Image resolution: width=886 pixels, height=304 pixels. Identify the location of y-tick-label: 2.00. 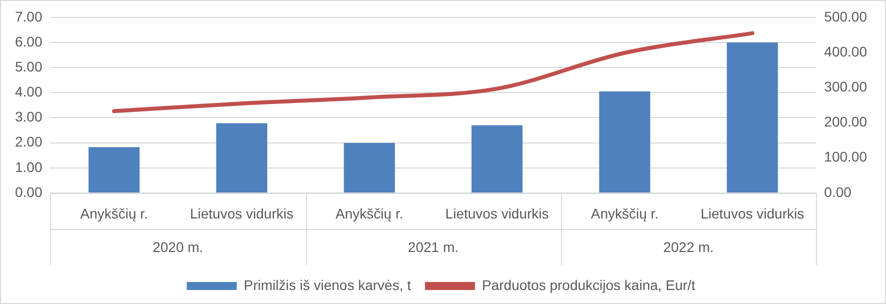
(28, 142).